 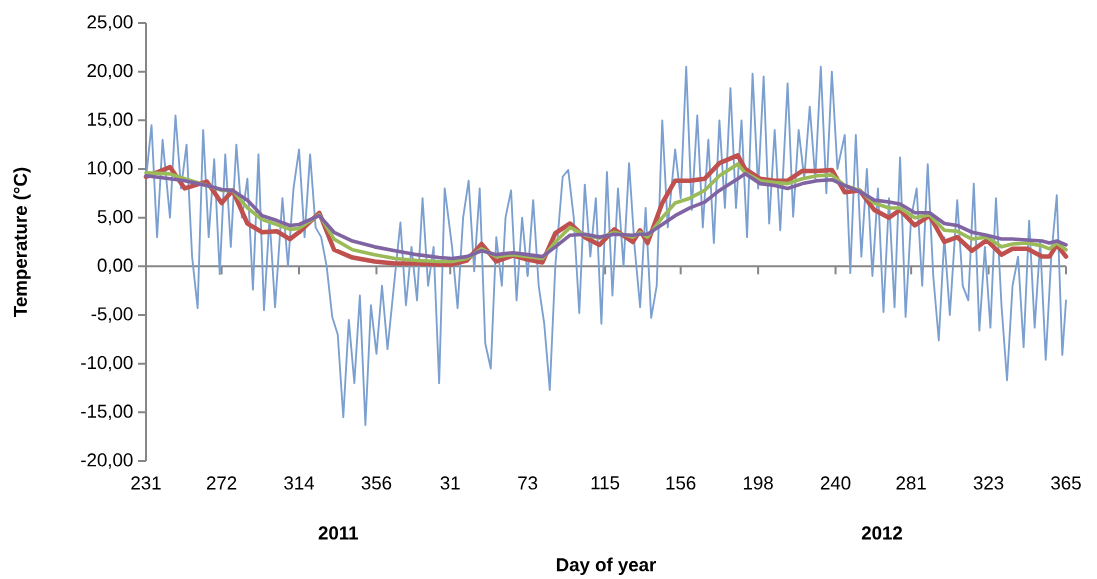 What do you see at coordinates (112, 315) in the screenshot?
I see `y-tick-label: -5,00` at bounding box center [112, 315].